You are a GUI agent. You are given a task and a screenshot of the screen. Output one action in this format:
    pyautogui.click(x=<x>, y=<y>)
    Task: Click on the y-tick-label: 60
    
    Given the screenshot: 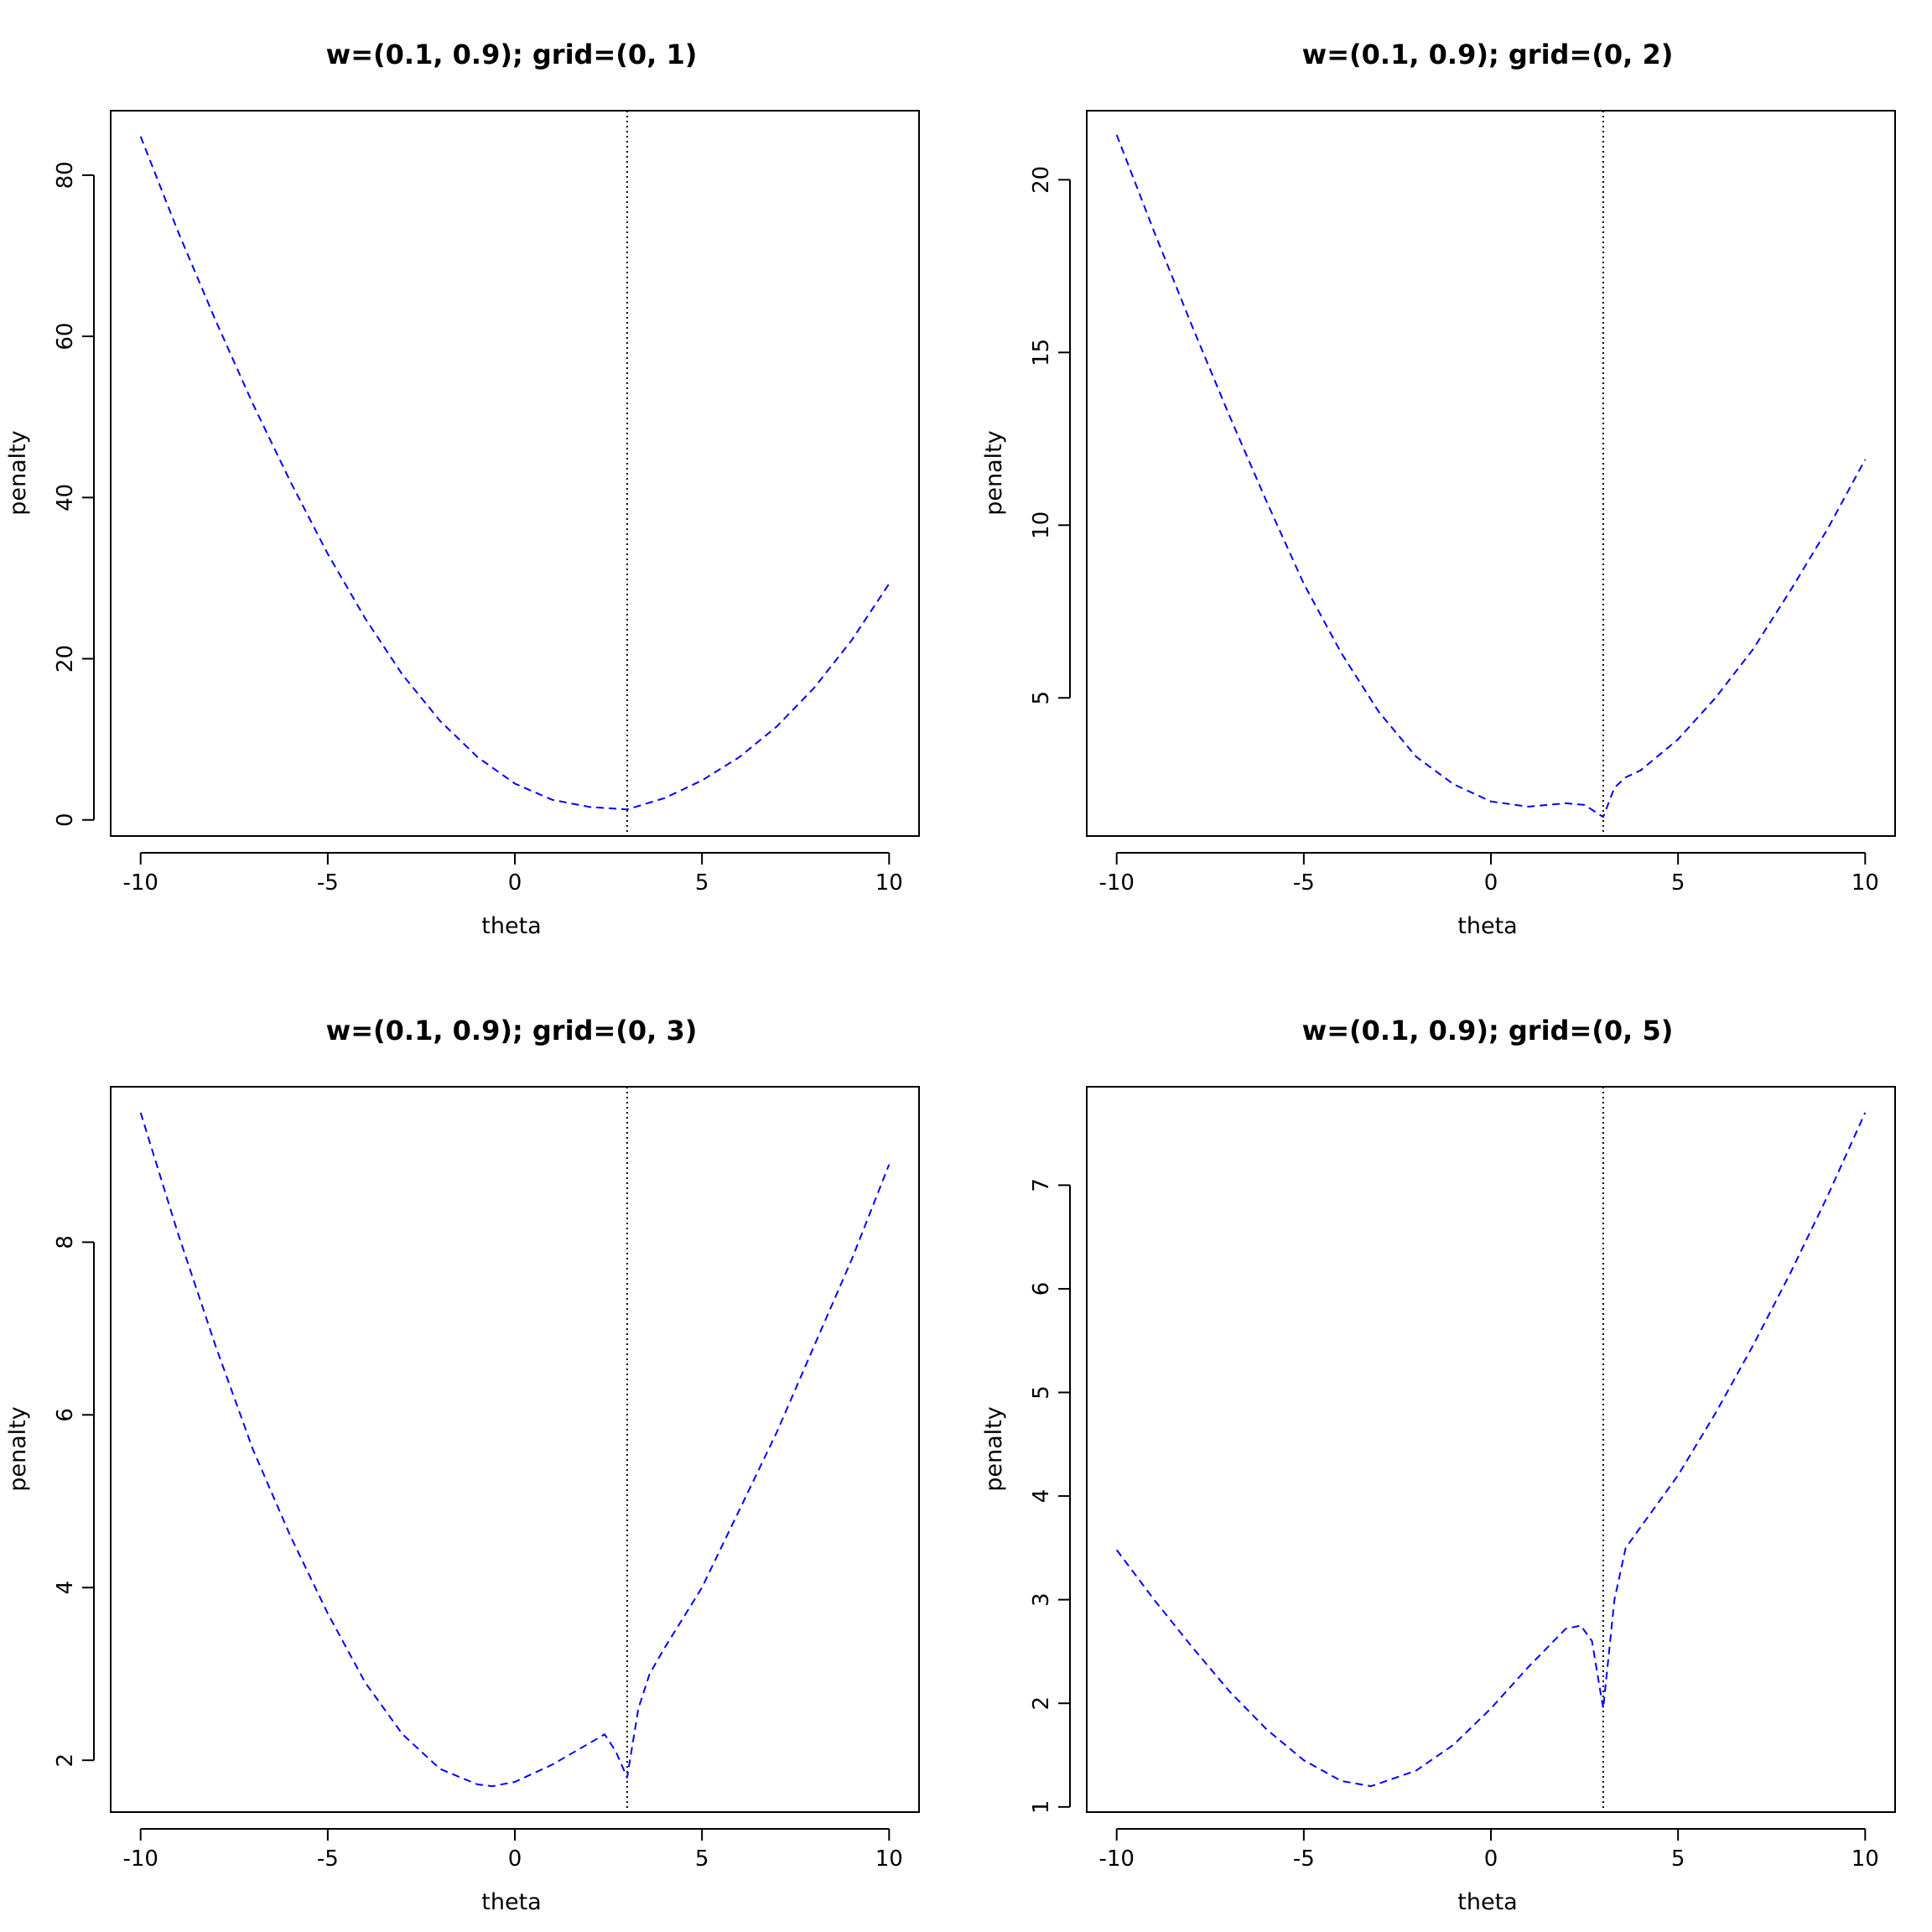 What is the action you would take?
    pyautogui.click(x=65, y=337)
    